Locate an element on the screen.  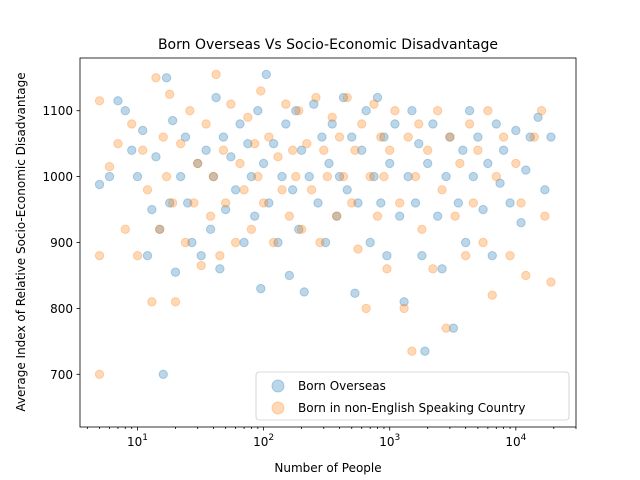
y-tick-label: 800 is located at coordinates (61, 309).